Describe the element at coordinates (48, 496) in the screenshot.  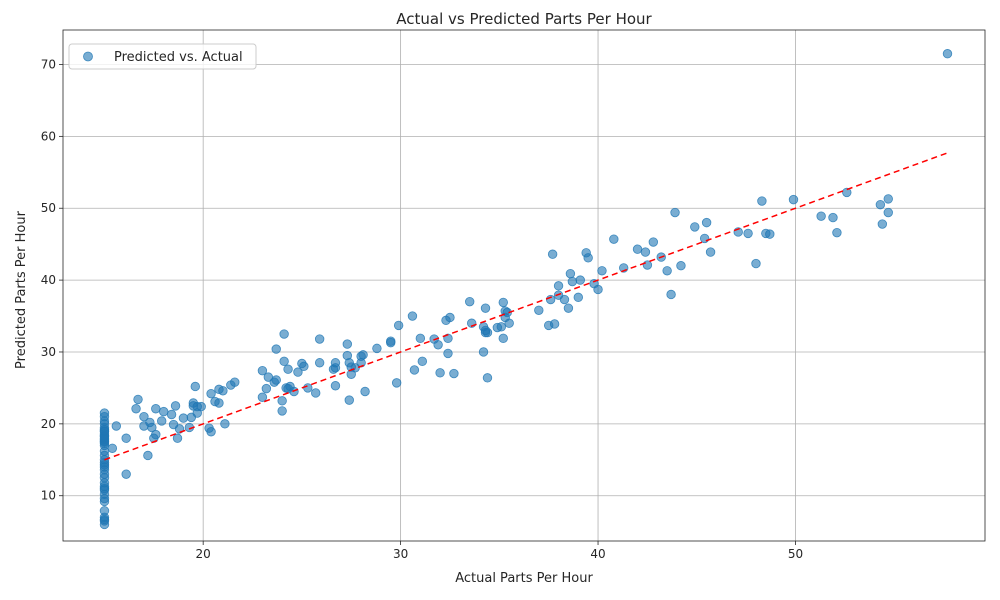
I see `y-tick-label: 10` at that location.